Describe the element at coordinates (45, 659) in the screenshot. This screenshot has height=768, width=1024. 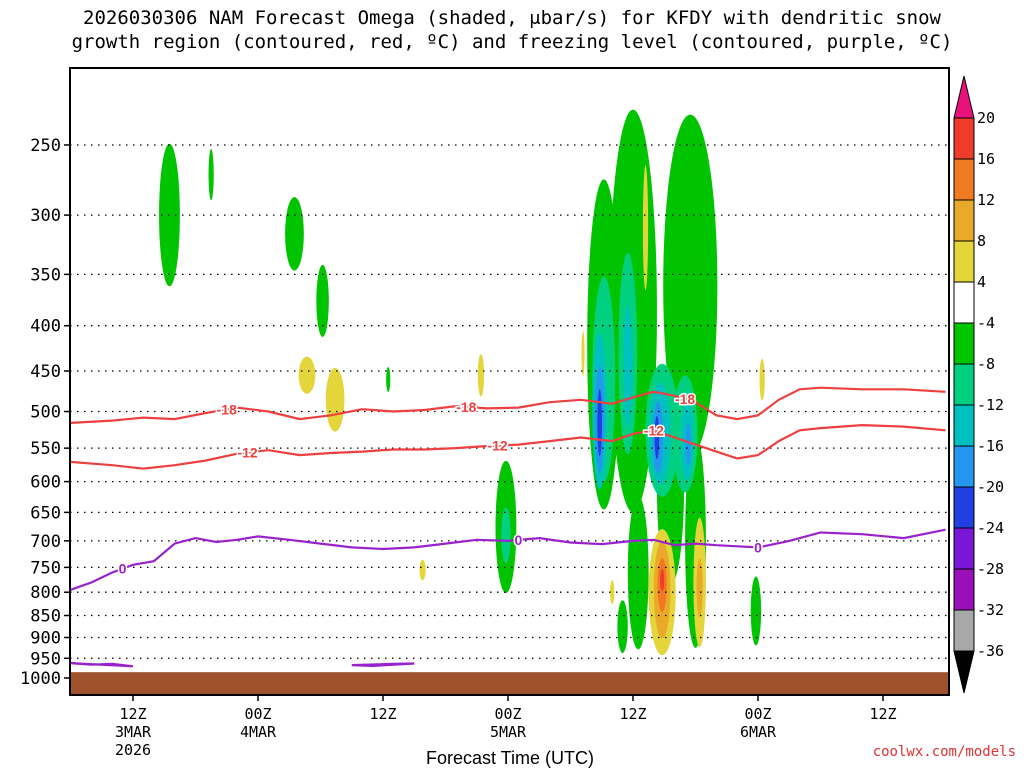
I see `y-tick-label-950: 950` at that location.